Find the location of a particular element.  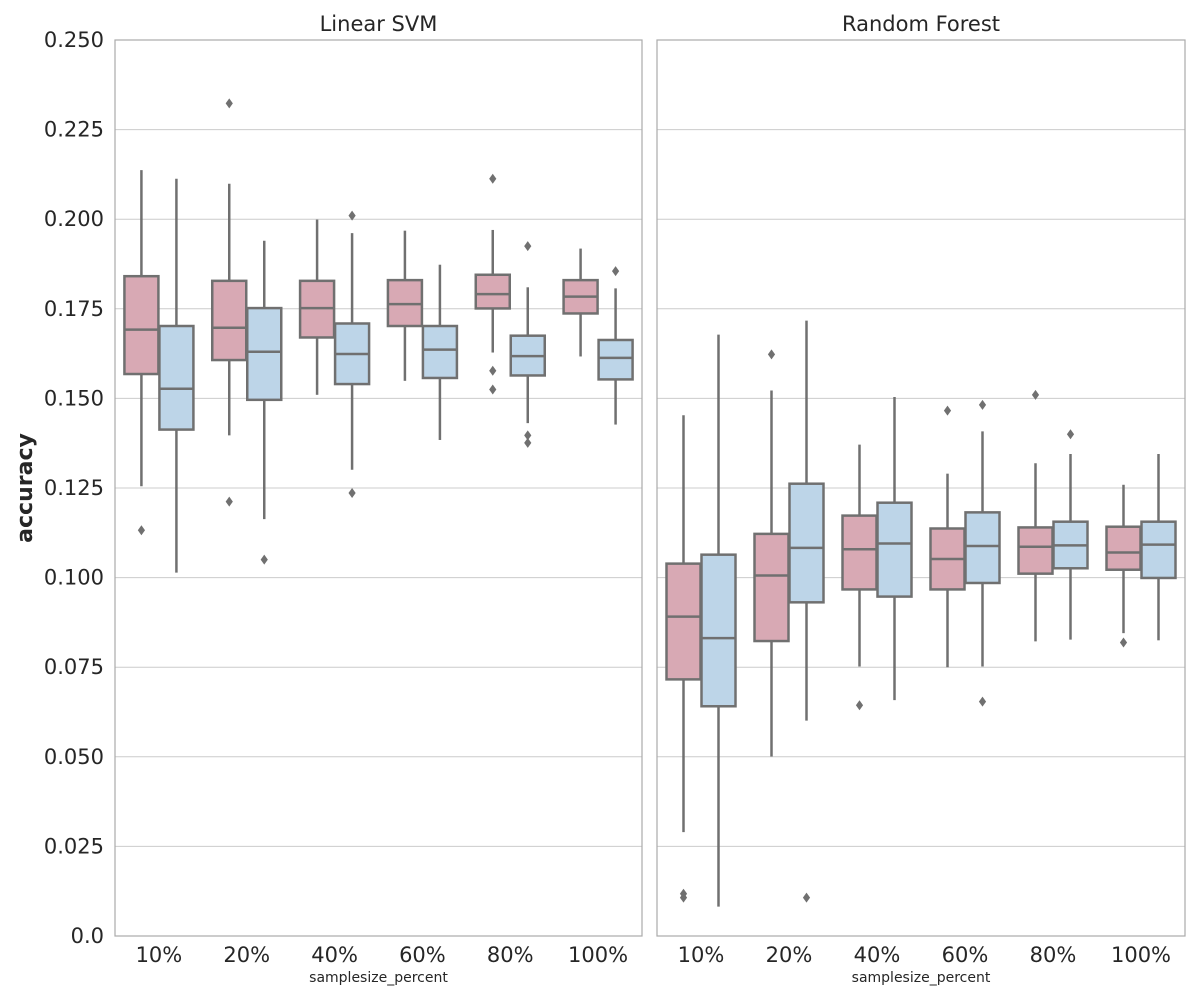

y-tick-label: 0.100 is located at coordinates (74, 578).